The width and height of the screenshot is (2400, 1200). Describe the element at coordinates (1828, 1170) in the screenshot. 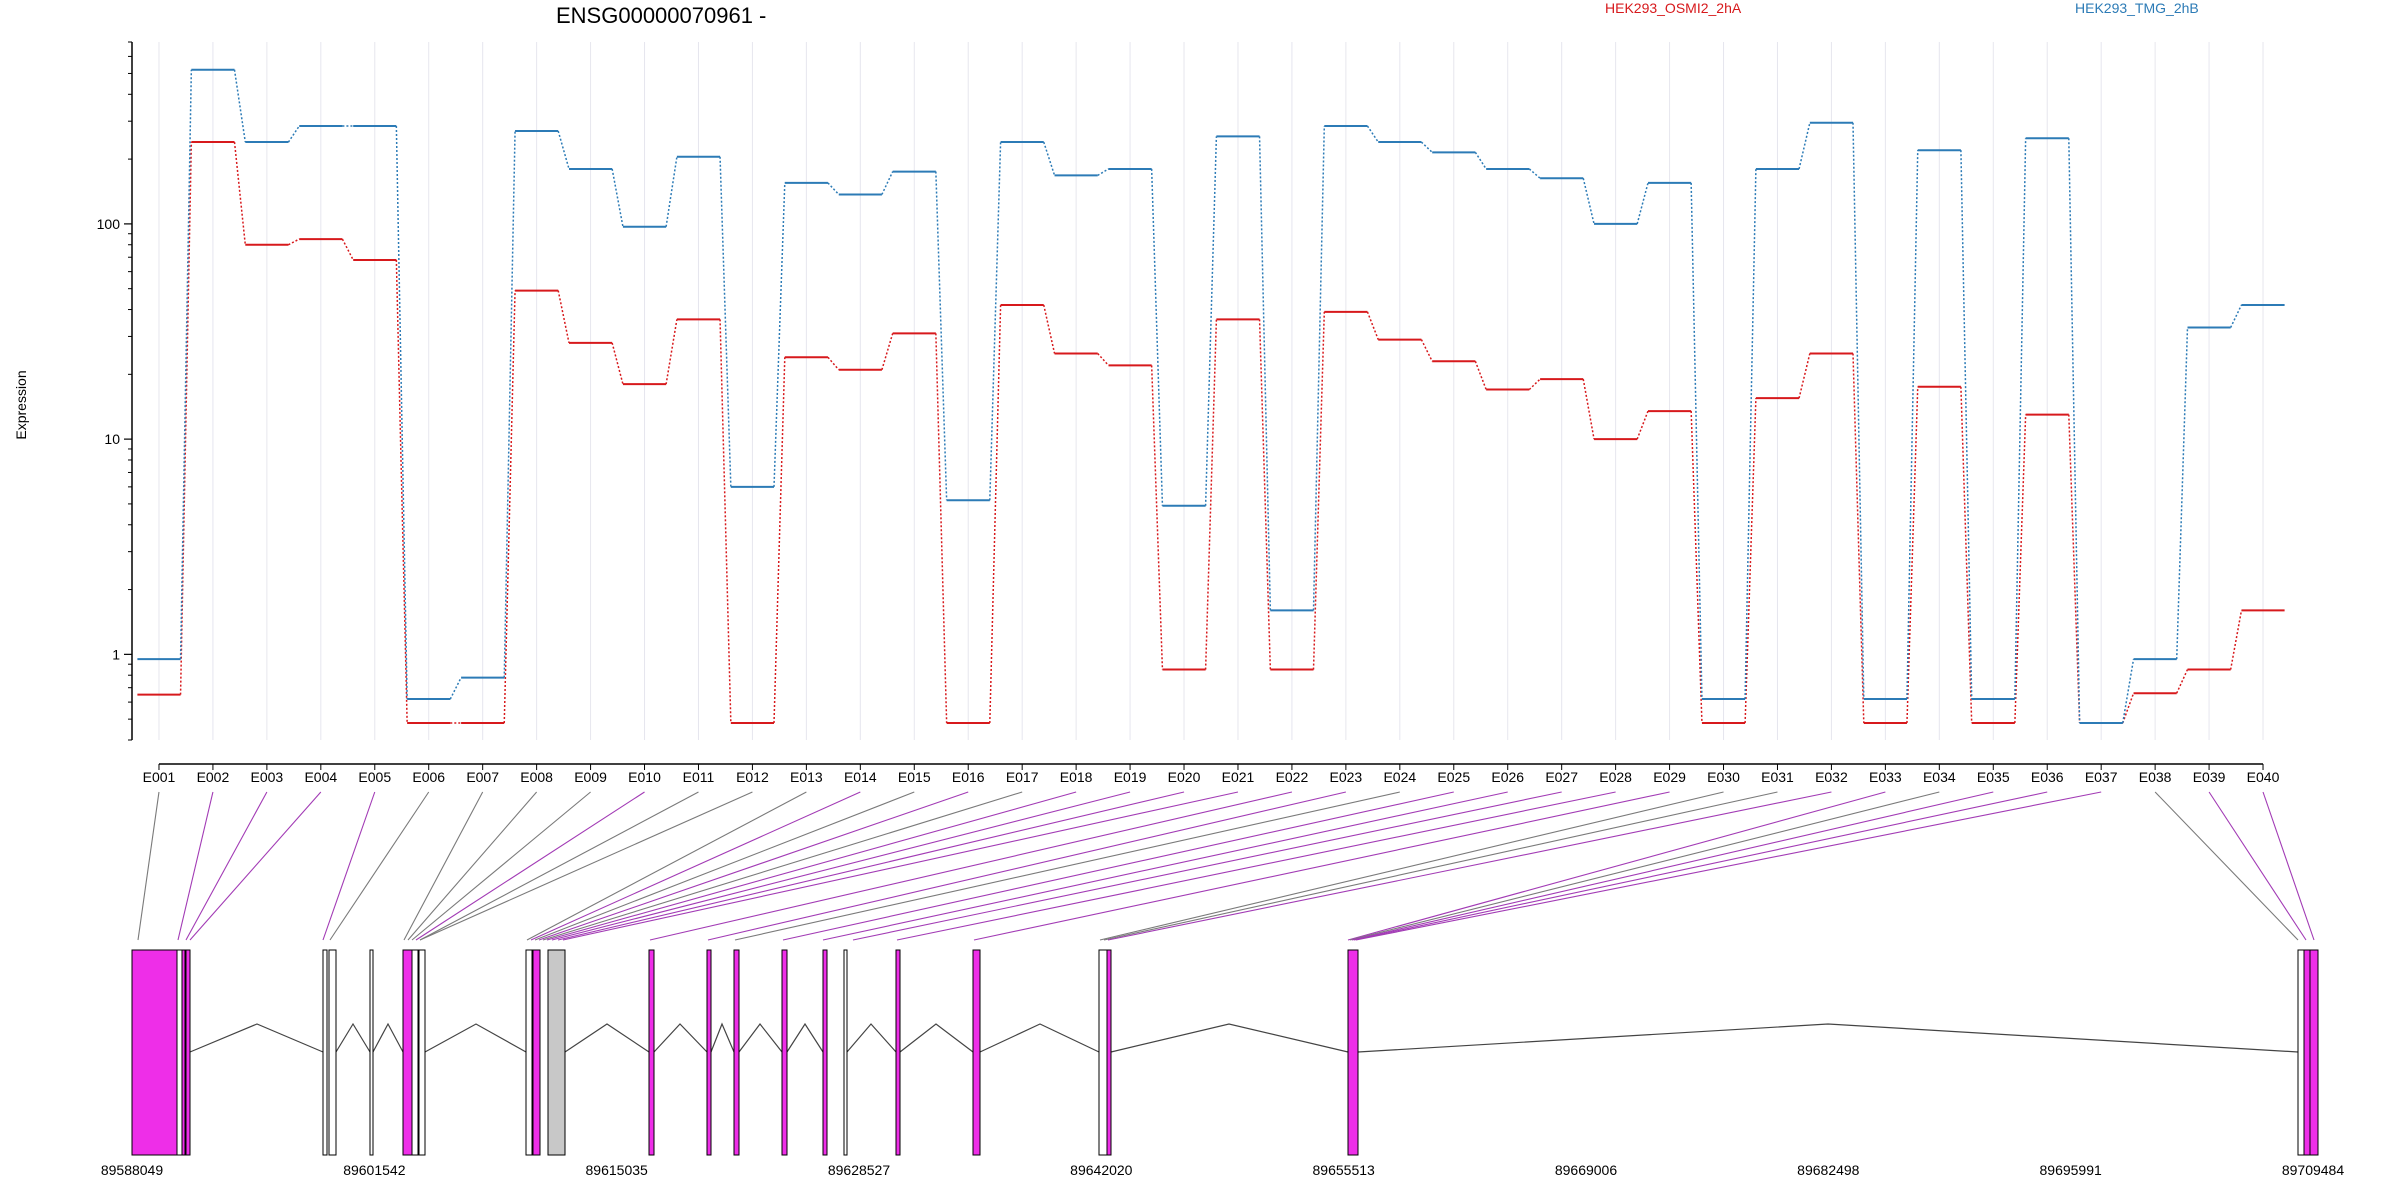

I see `coordinate-tick-label: 89682498` at that location.